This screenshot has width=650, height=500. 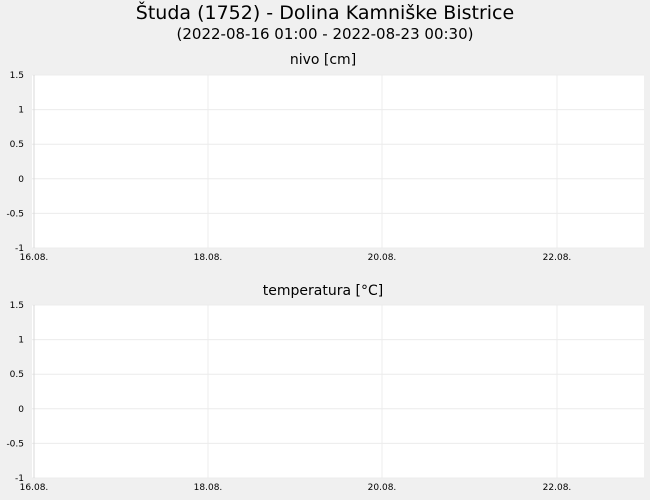 What do you see at coordinates (17, 145) in the screenshot?
I see `panel-1-y-tick: 0.5` at bounding box center [17, 145].